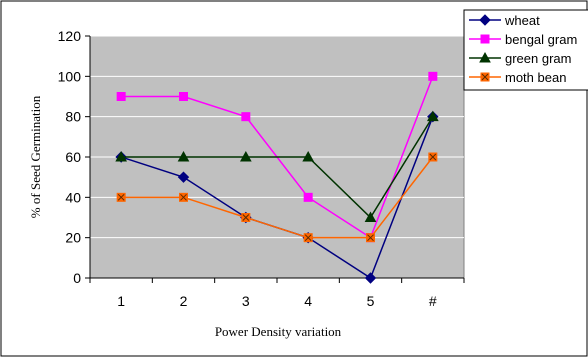 This screenshot has width=588, height=357. Describe the element at coordinates (278, 331) in the screenshot. I see `x-axis-title: Power Density variation` at that location.